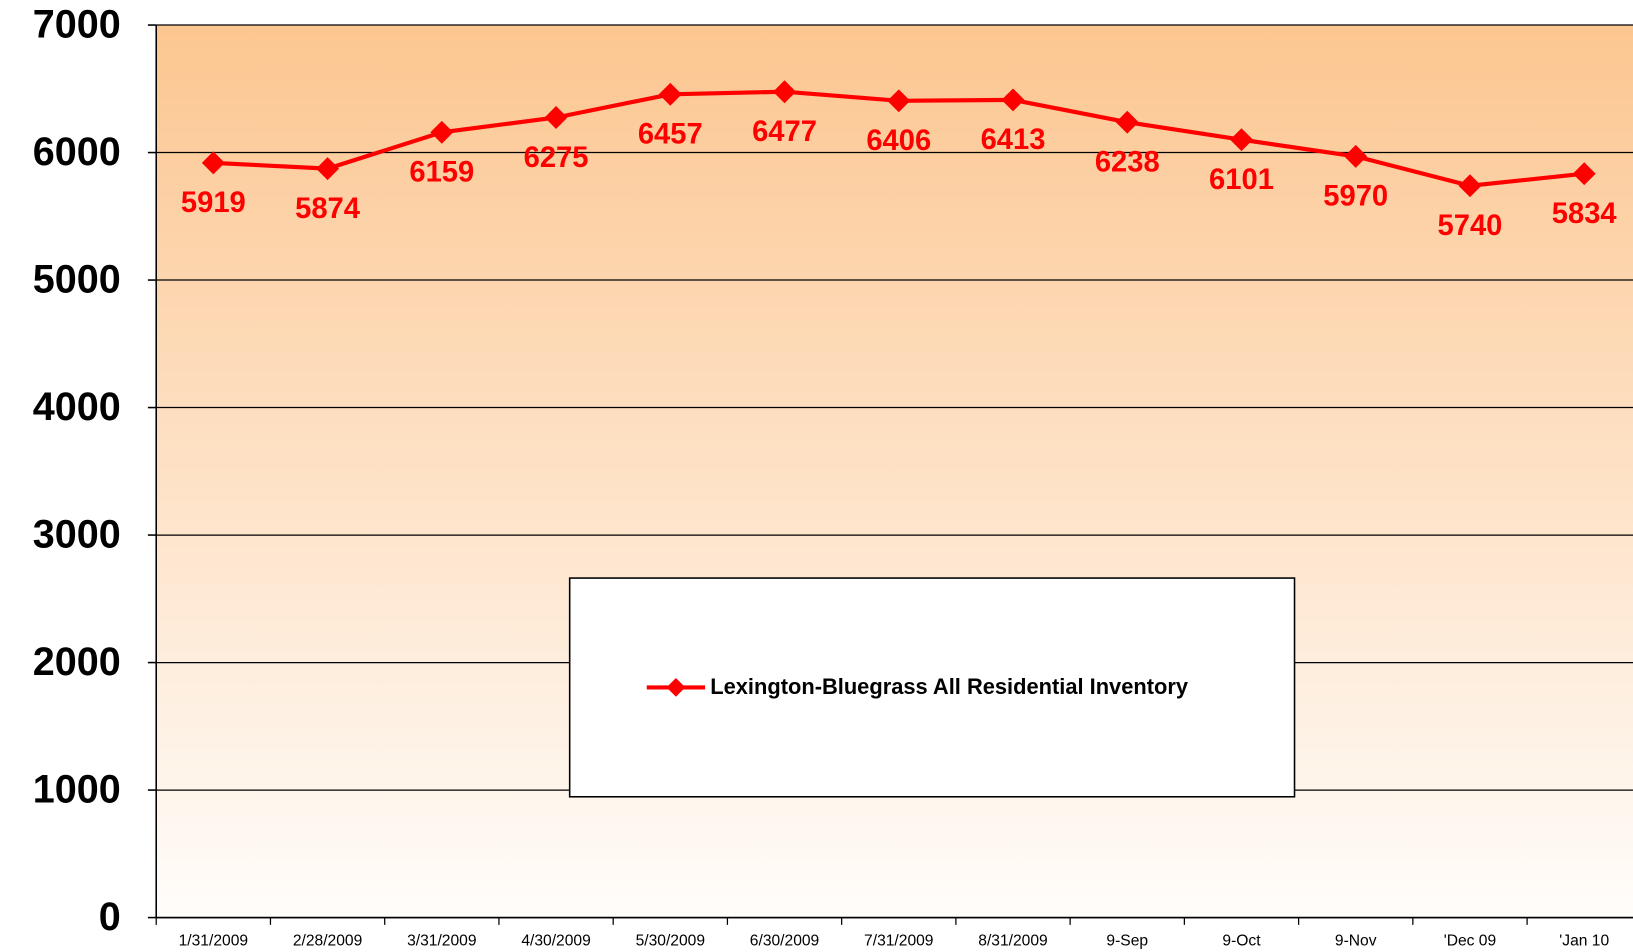 This screenshot has width=1633, height=952. What do you see at coordinates (784, 132) in the screenshot?
I see `data-label: 6477` at bounding box center [784, 132].